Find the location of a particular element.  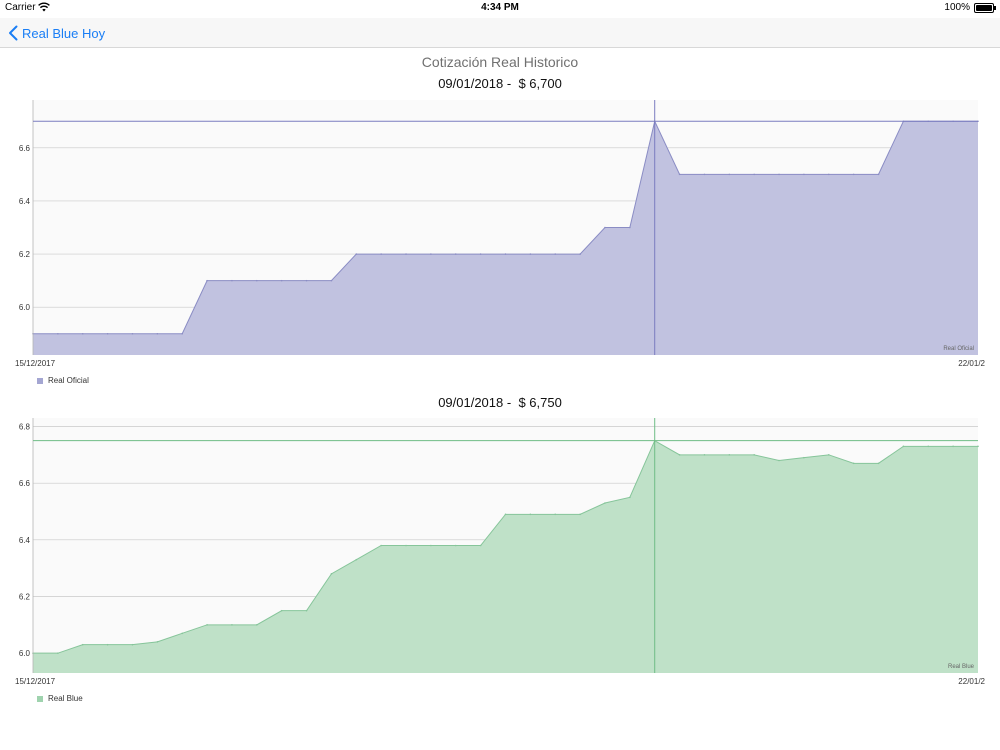

back-button-label: Real Blue Hoy is located at coordinates (64, 33).